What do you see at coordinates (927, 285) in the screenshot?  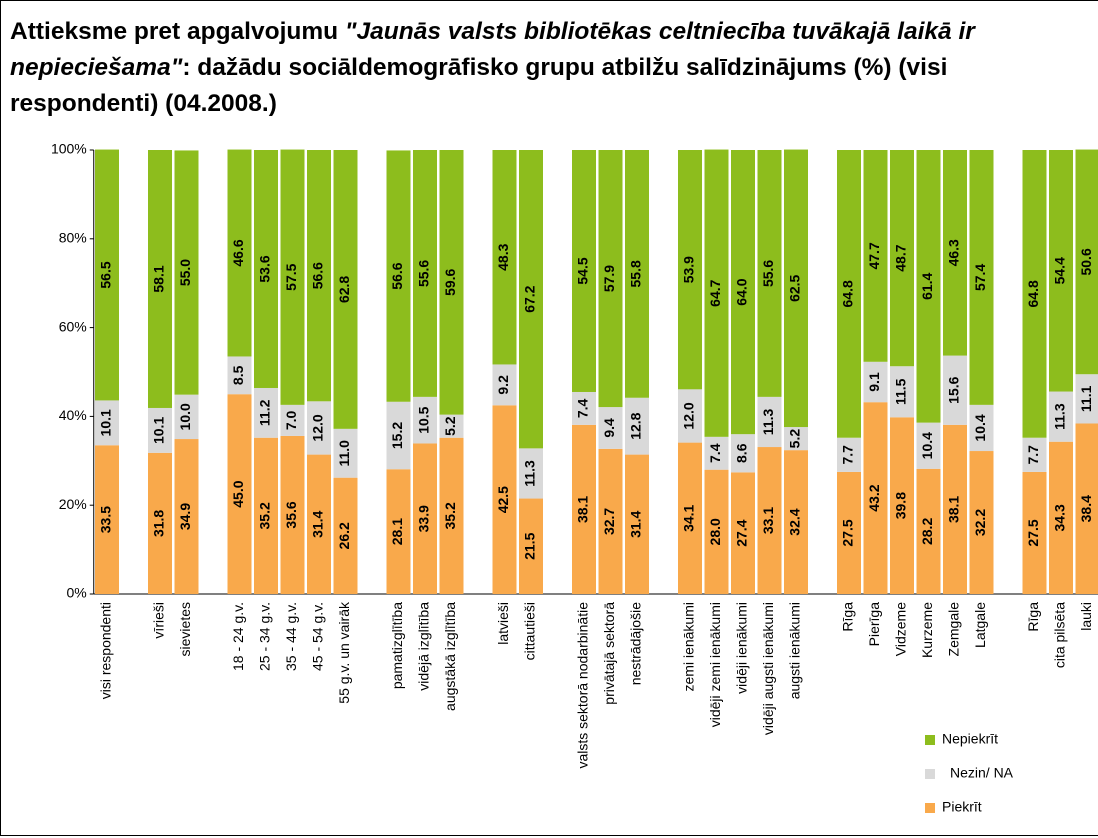 I see `data-label: 61.4` at bounding box center [927, 285].